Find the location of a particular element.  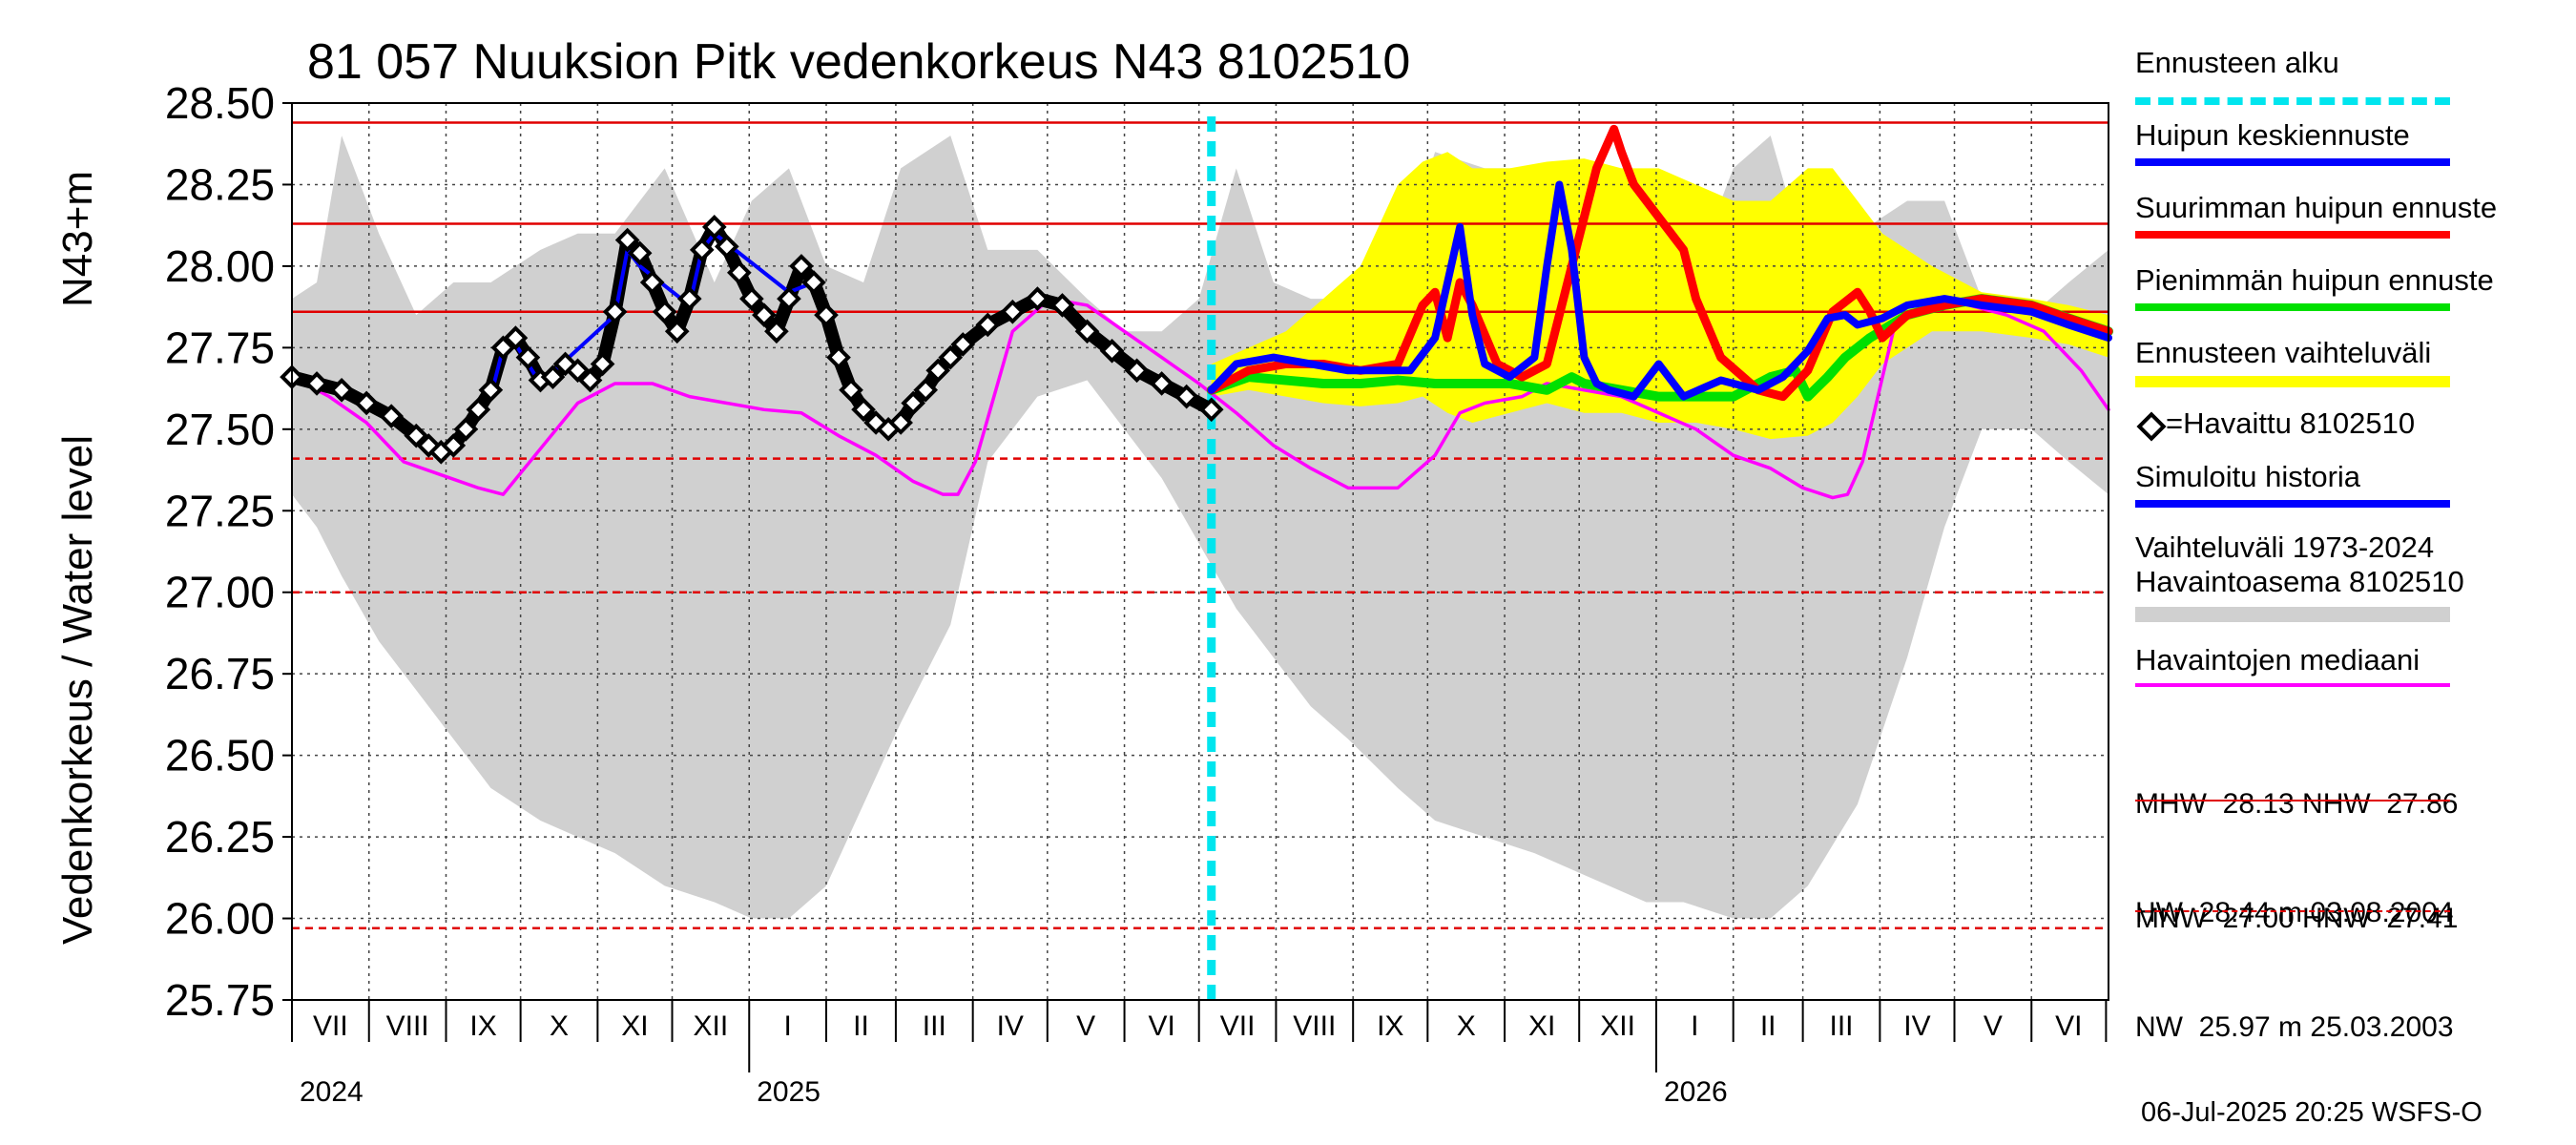

stats-line: MNW 27.00 HNW 27.41 is located at coordinates (2297, 918).